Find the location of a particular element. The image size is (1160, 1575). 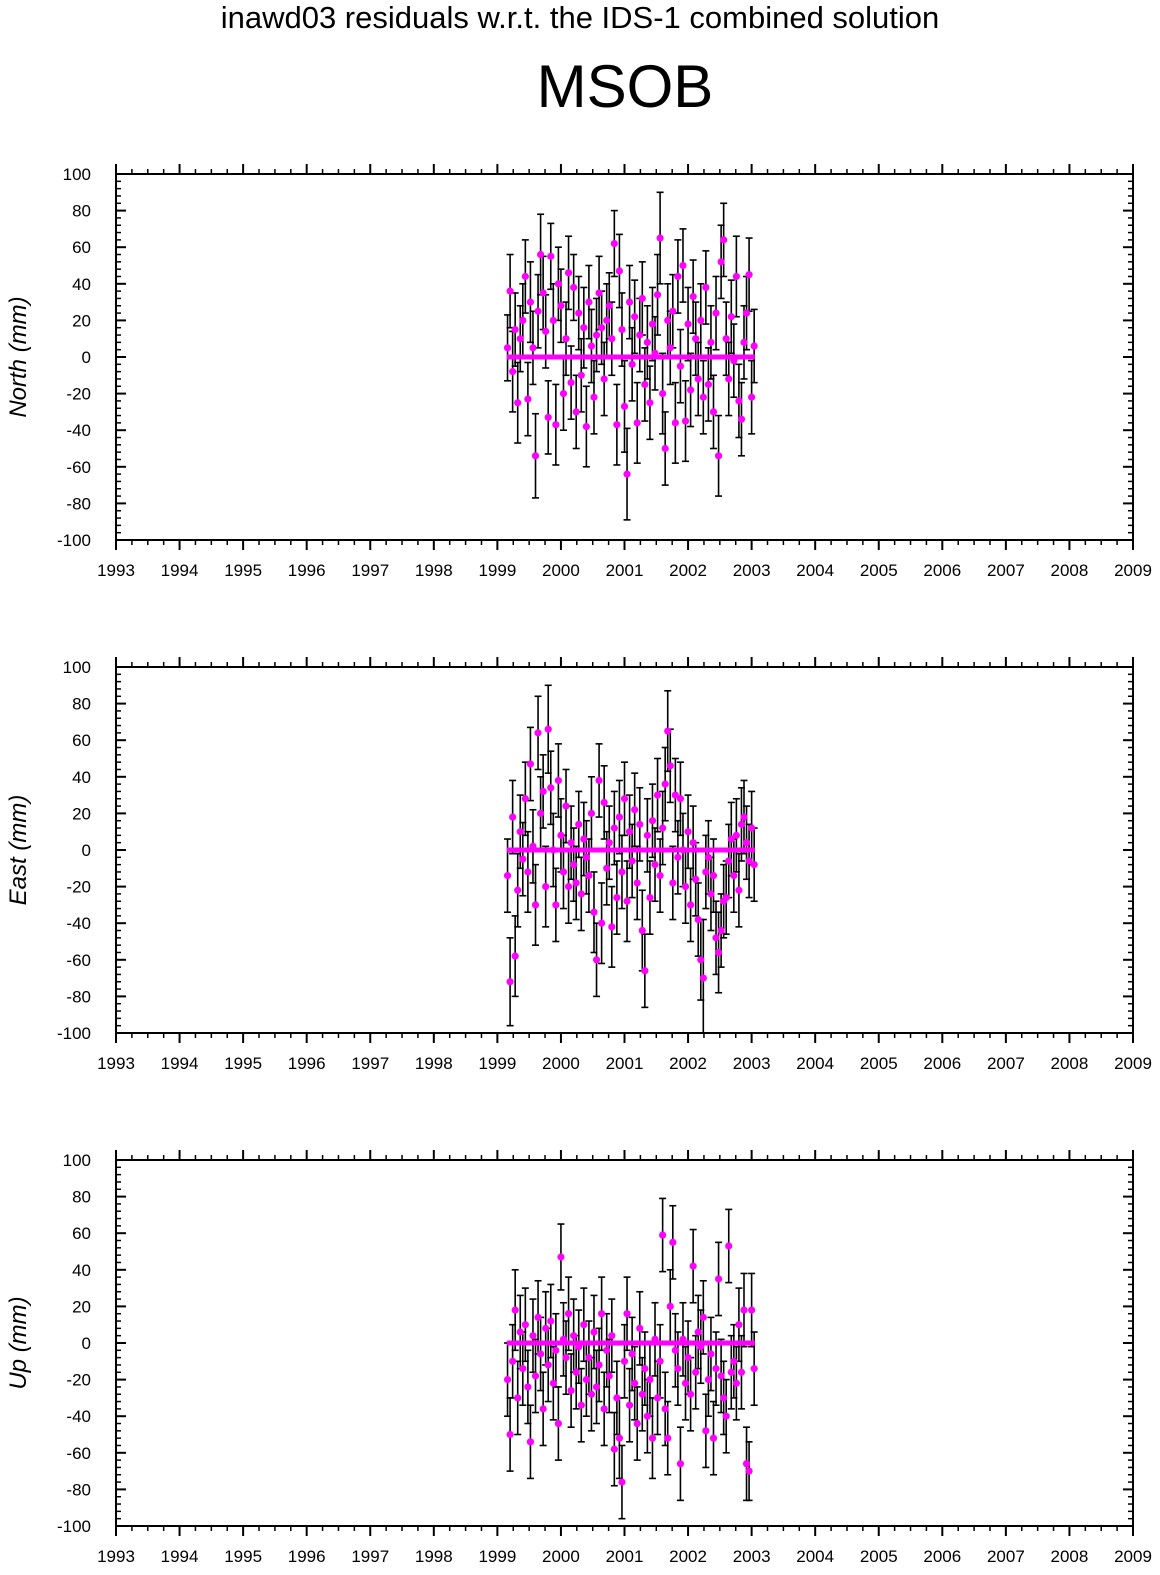

x-tick-label: 2003 is located at coordinates (752, 1063).